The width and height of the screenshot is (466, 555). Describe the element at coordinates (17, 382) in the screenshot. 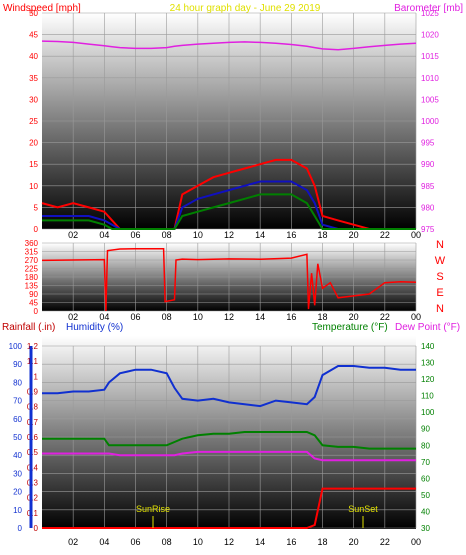

I see `y-tick-label: 80` at that location.